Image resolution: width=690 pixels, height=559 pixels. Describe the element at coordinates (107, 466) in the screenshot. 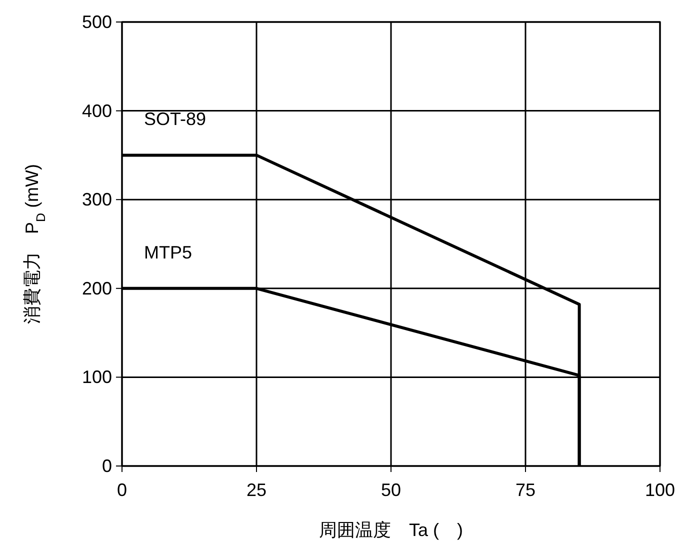

I see `y-tick-label: 0` at that location.